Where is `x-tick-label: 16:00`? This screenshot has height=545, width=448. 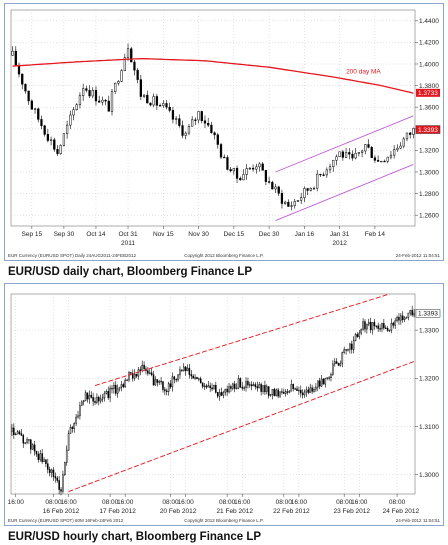
x-tick-label: 16:00 is located at coordinates (125, 502).